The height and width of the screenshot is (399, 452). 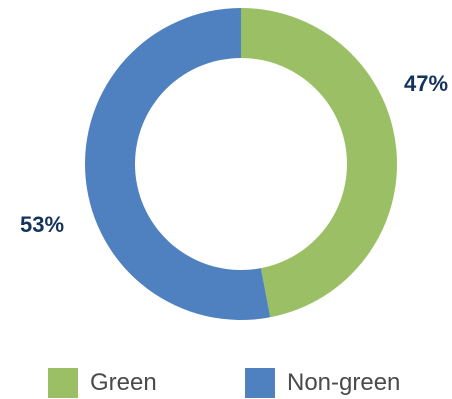 I want to click on legend-item-non-green: Non-green, so click(x=322, y=383).